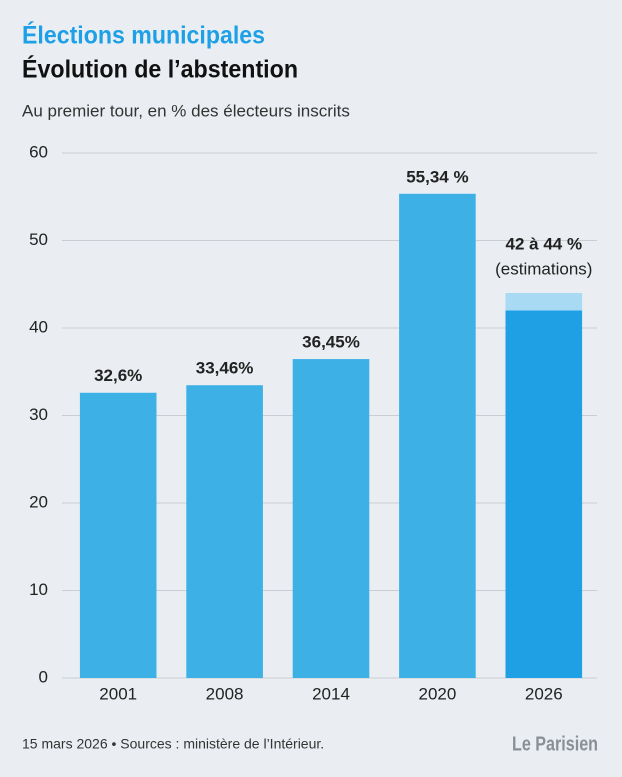  I want to click on y-tick-label: 0, so click(43, 676).